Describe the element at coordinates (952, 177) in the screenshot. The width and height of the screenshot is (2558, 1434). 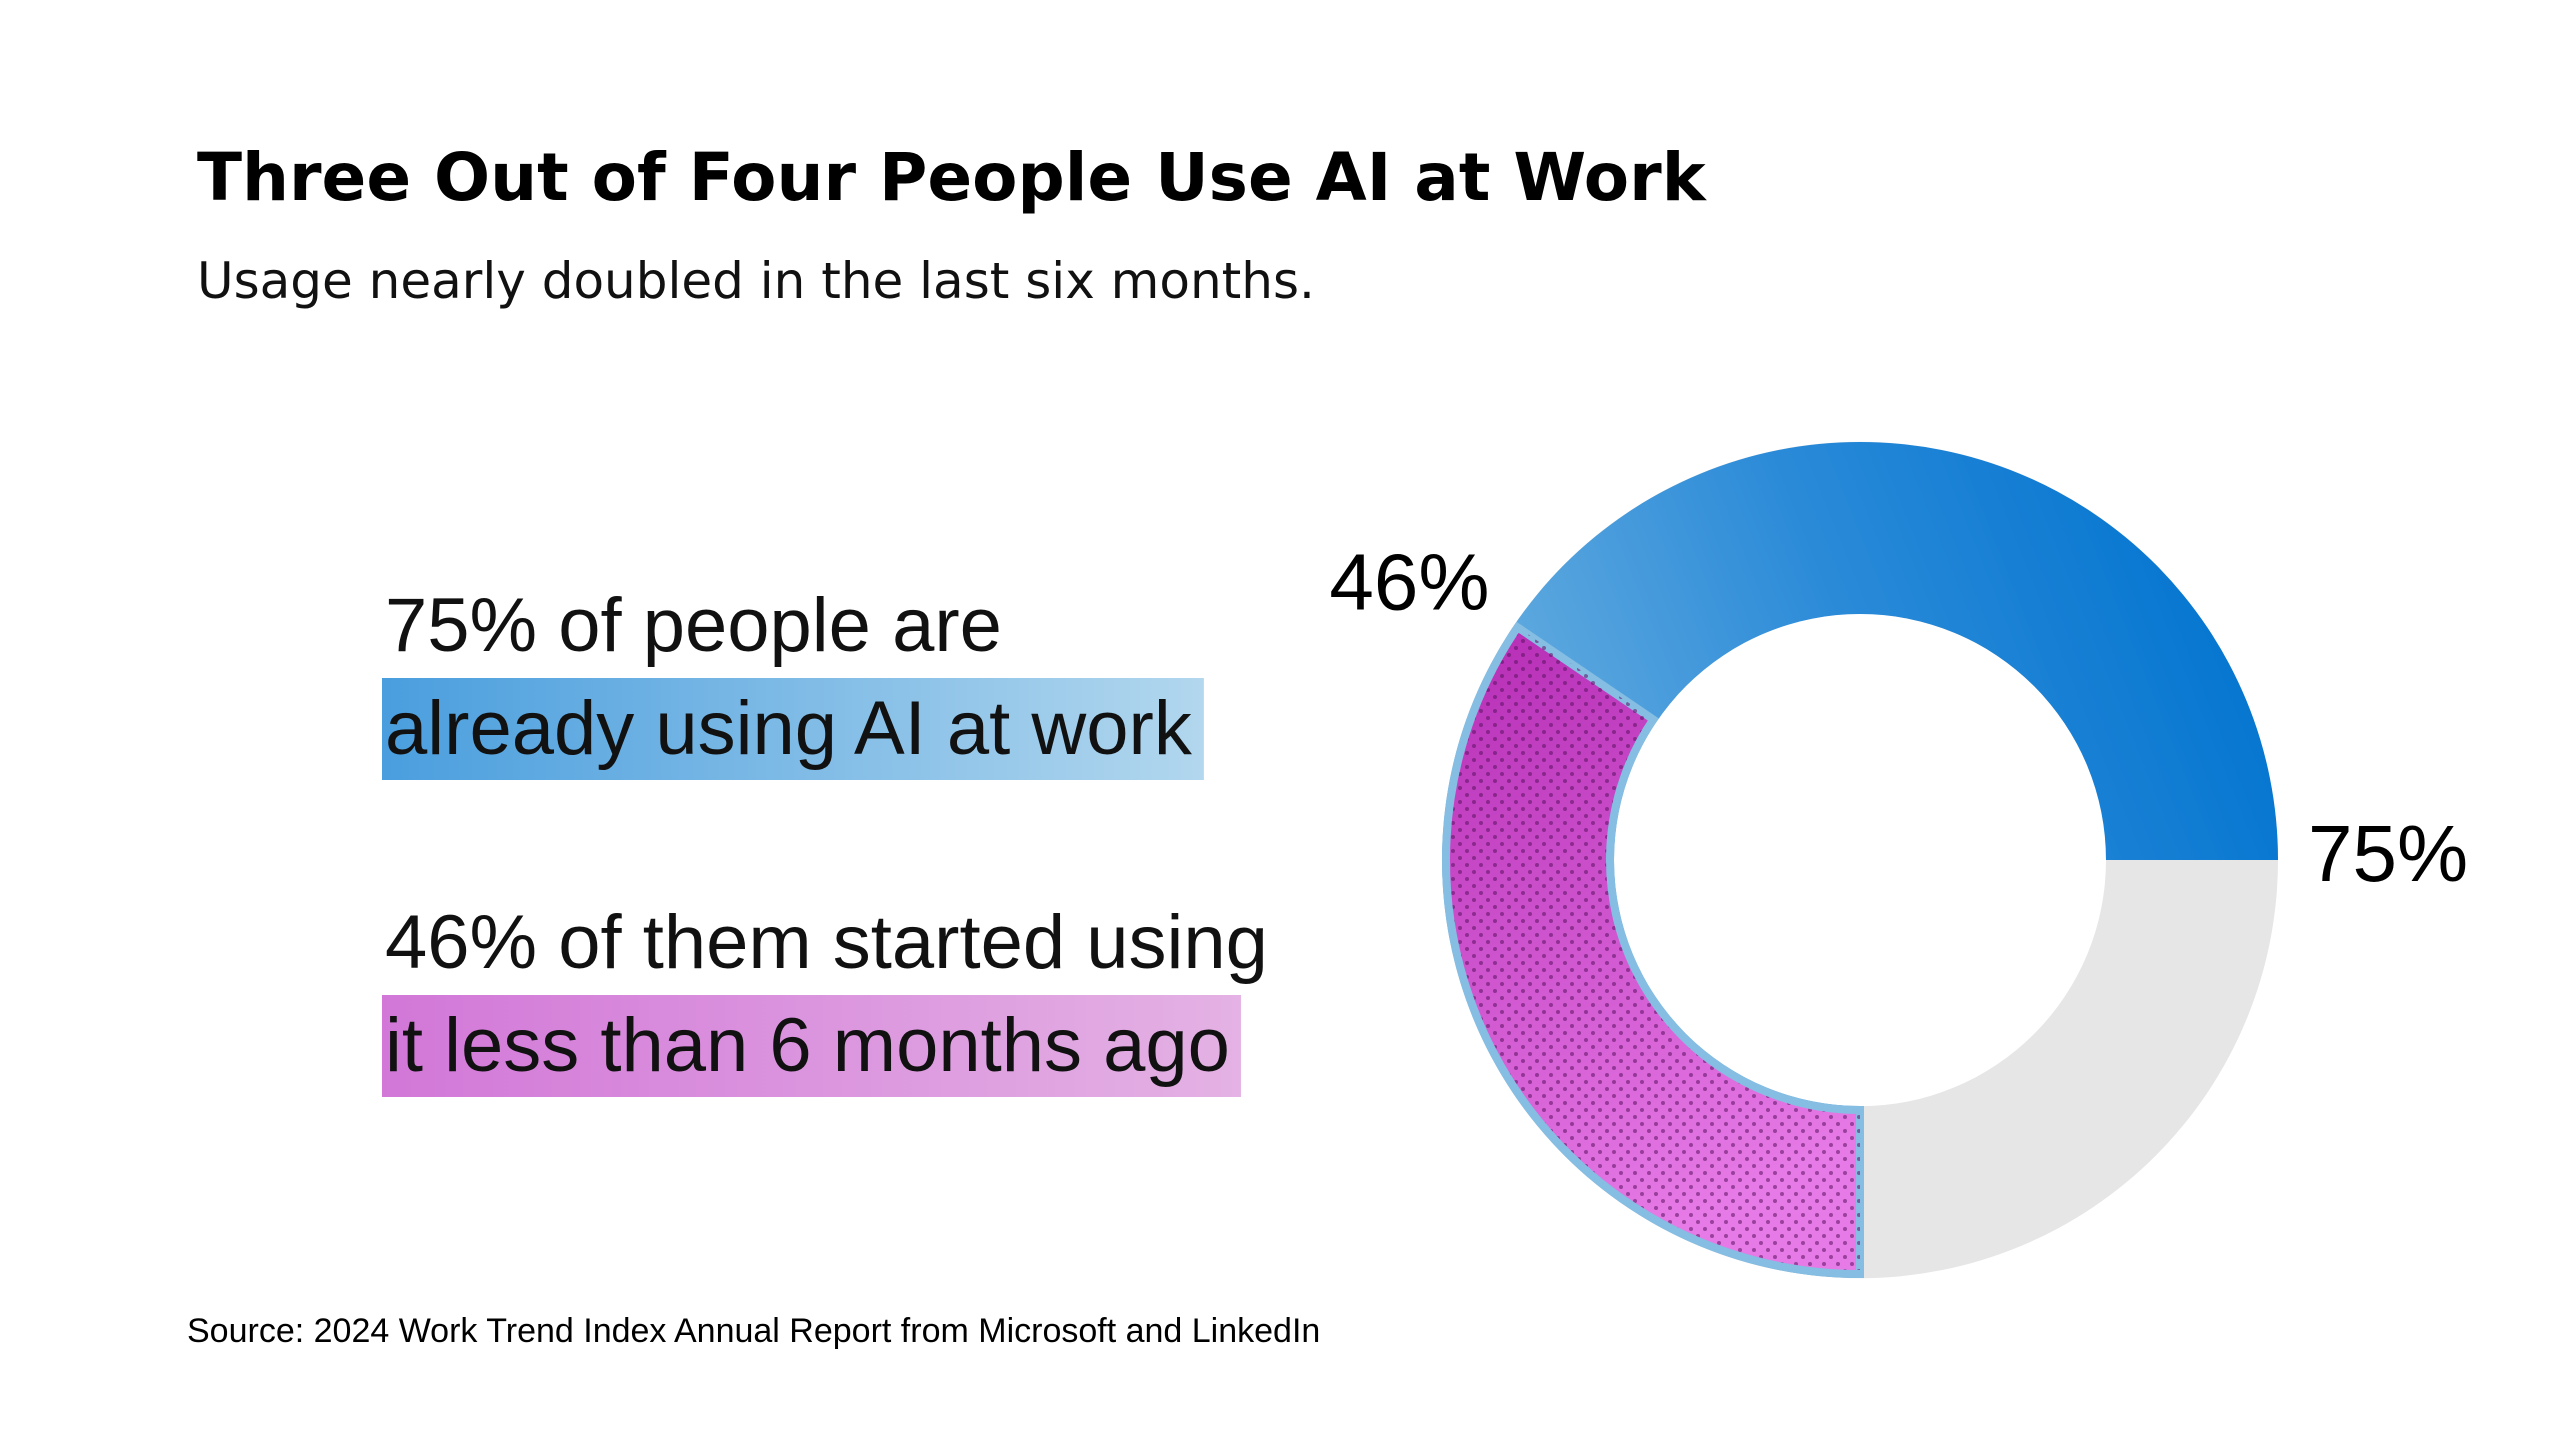
I see `title: Three Out of Four People Use AI at Work` at that location.